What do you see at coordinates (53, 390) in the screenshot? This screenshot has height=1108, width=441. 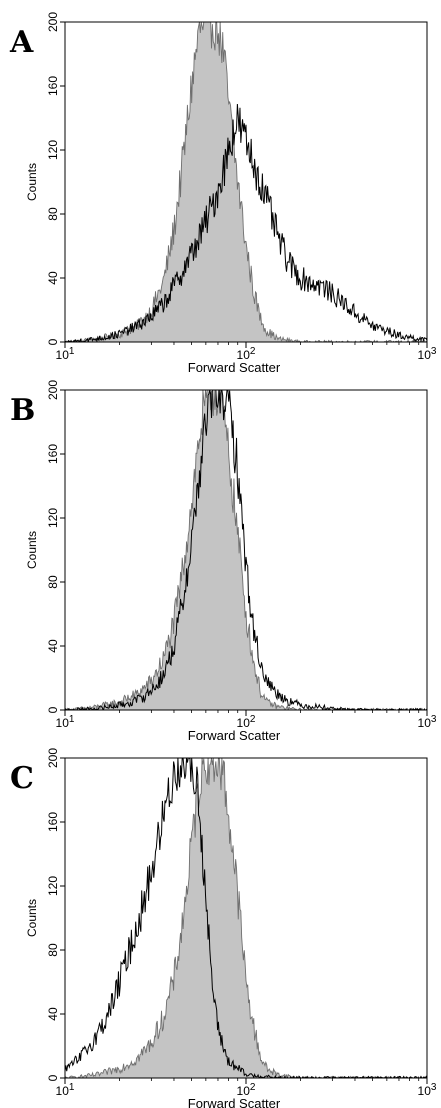 I see `y-tick-label-b-5: 200` at bounding box center [53, 390].